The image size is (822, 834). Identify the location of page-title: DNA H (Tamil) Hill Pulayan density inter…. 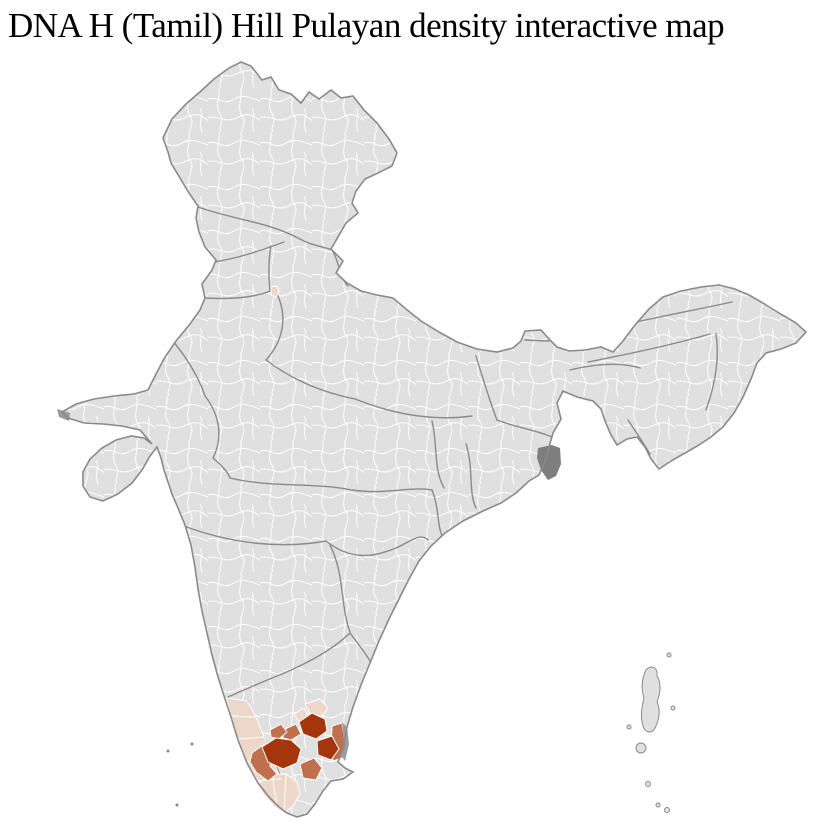
(366, 25).